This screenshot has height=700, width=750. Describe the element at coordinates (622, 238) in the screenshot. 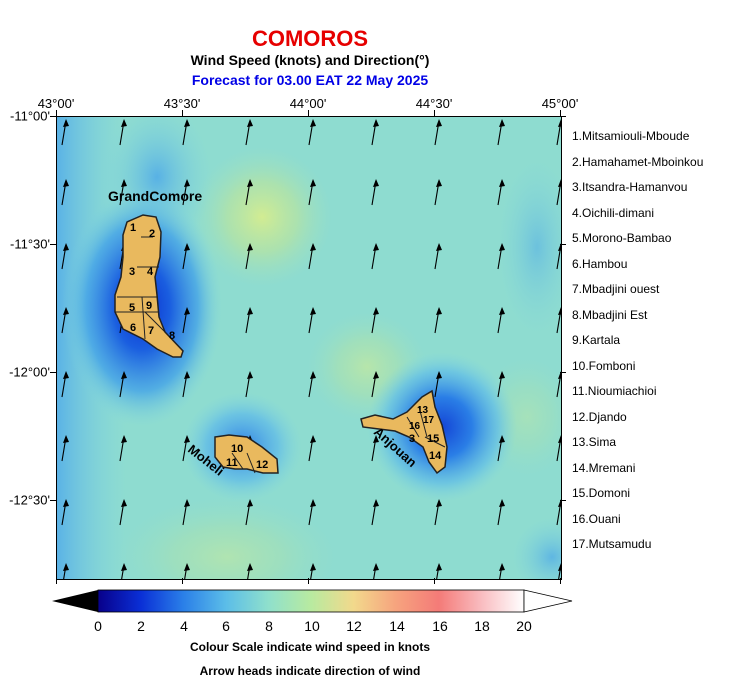

I see `legend-item: 5.Morono-Bambao` at that location.